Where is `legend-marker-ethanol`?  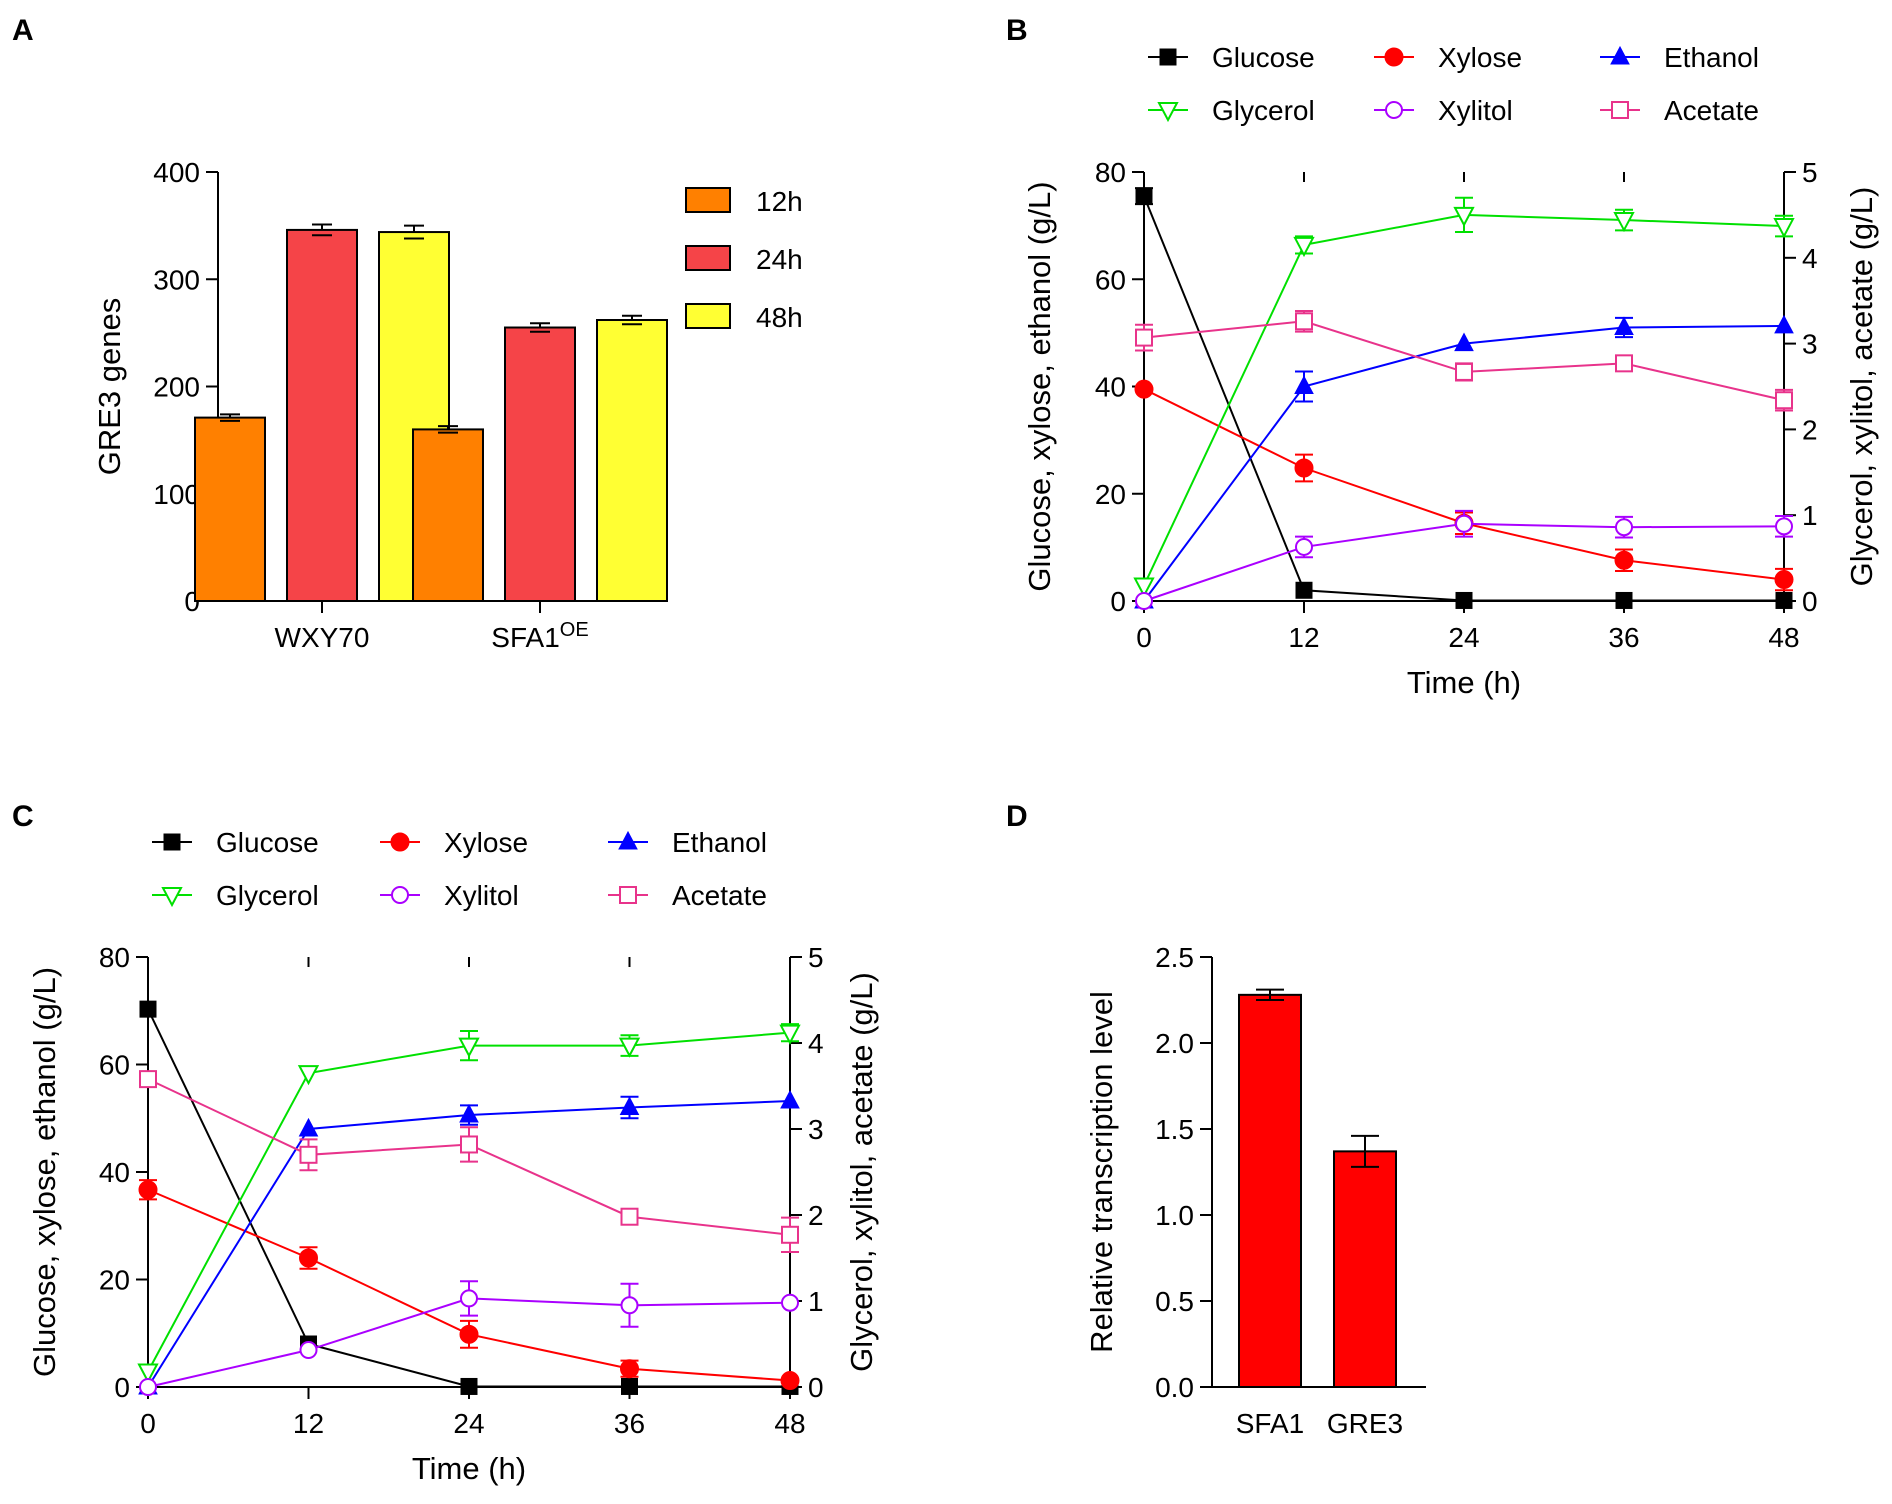 legend-marker-ethanol is located at coordinates (1620, 55).